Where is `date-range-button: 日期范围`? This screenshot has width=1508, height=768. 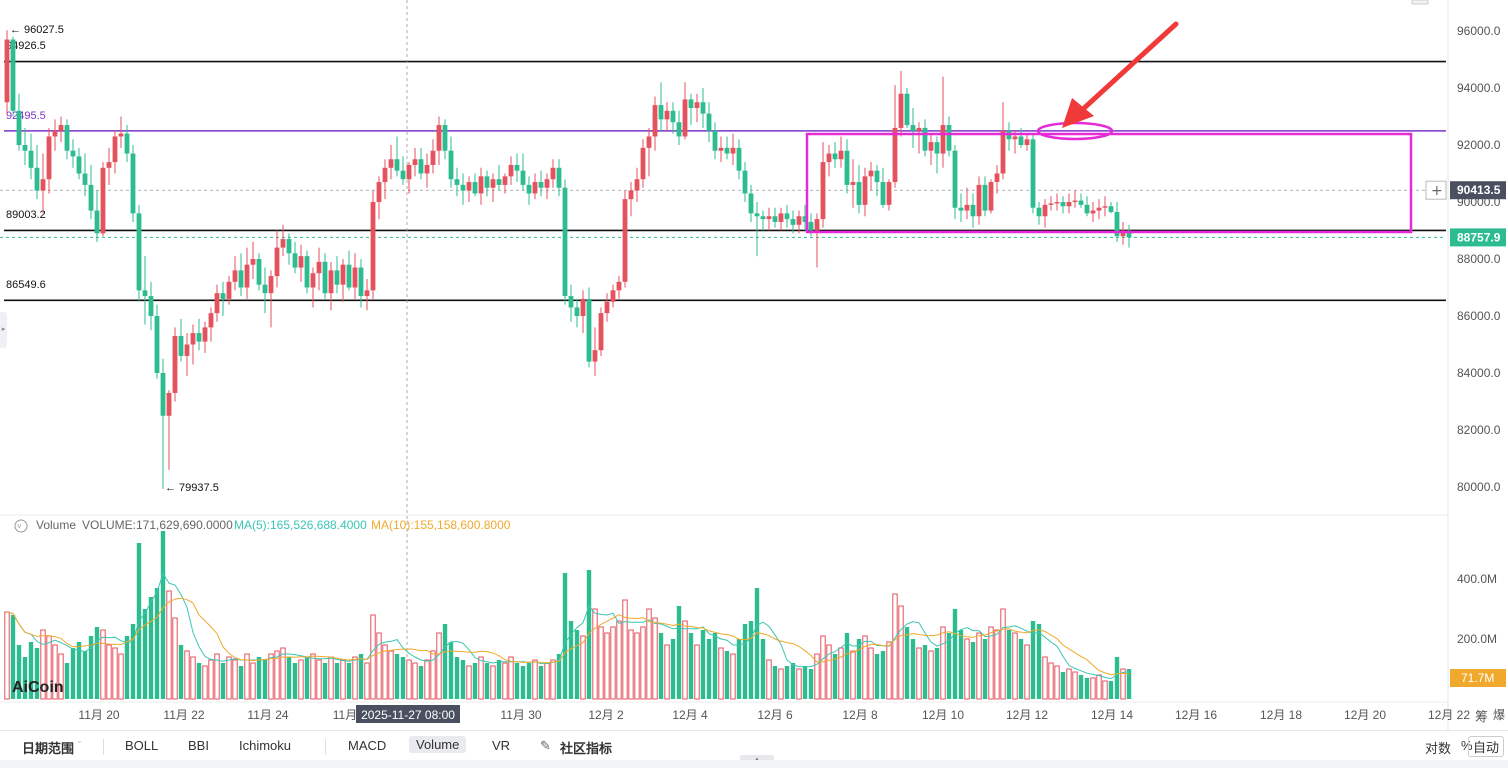
date-range-button: 日期范围 is located at coordinates (48, 748).